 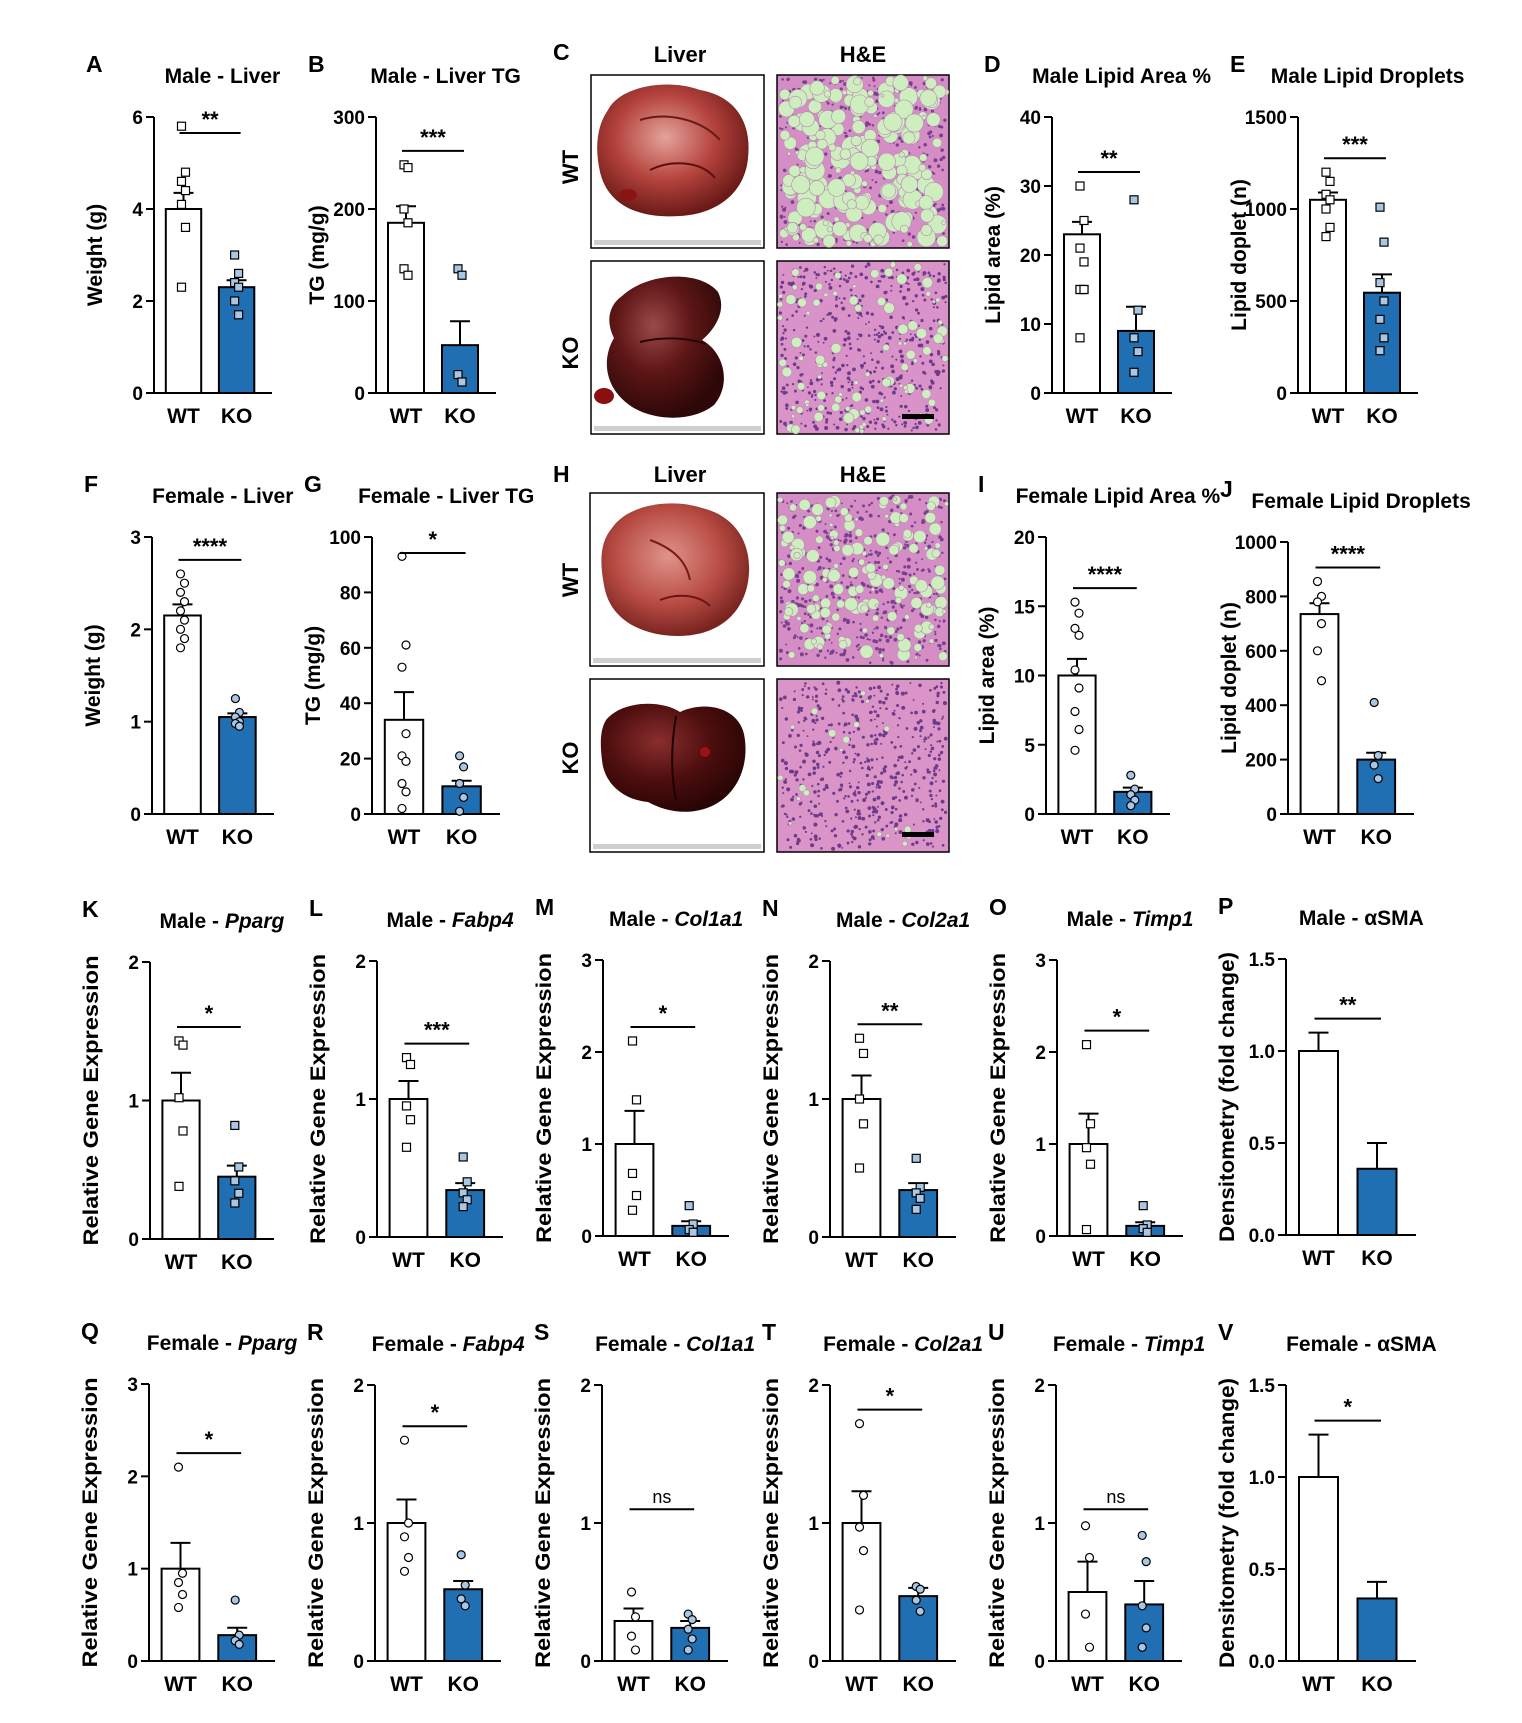 I want to click on y-tick-label-i: 5, so click(x=1029, y=746).